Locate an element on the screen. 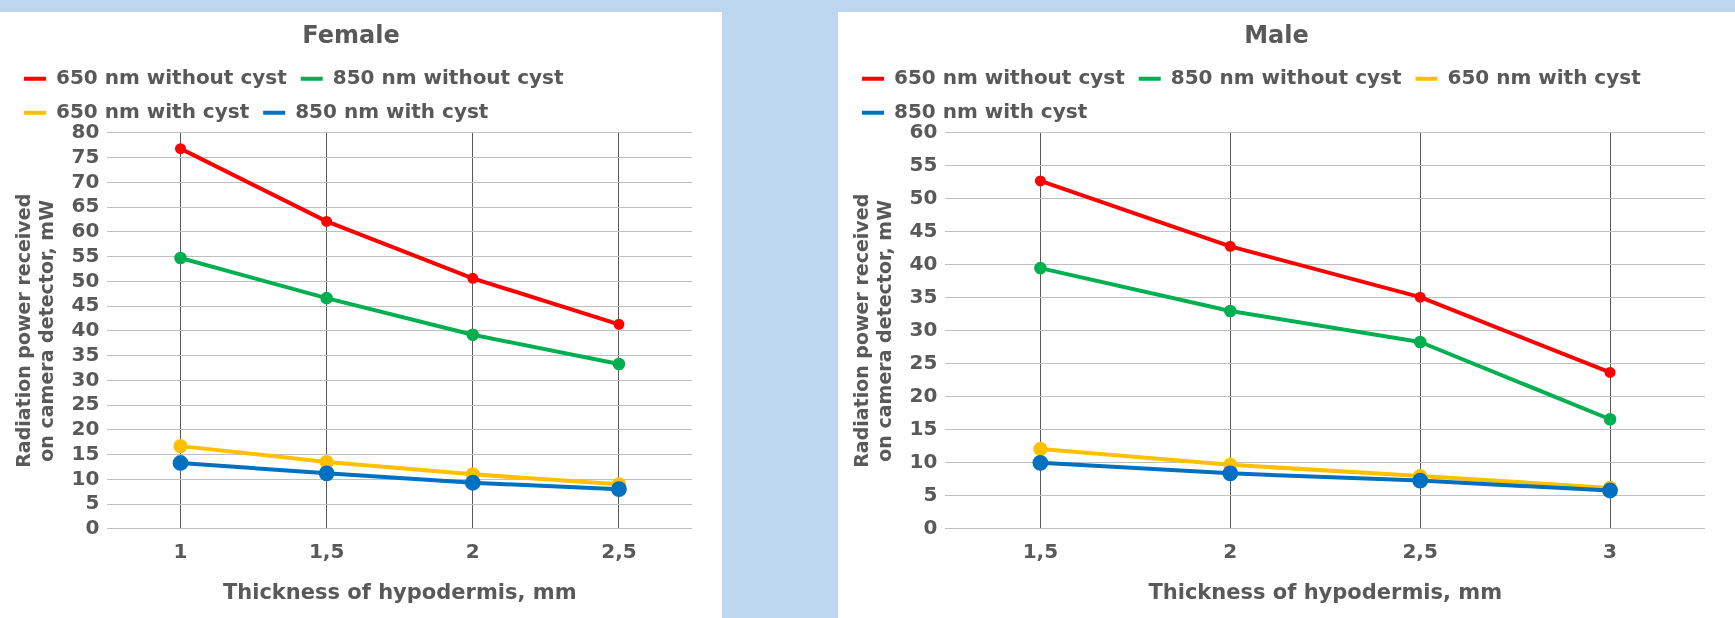 The image size is (1735, 618). y-tick-label: 60 is located at coordinates (85, 230).